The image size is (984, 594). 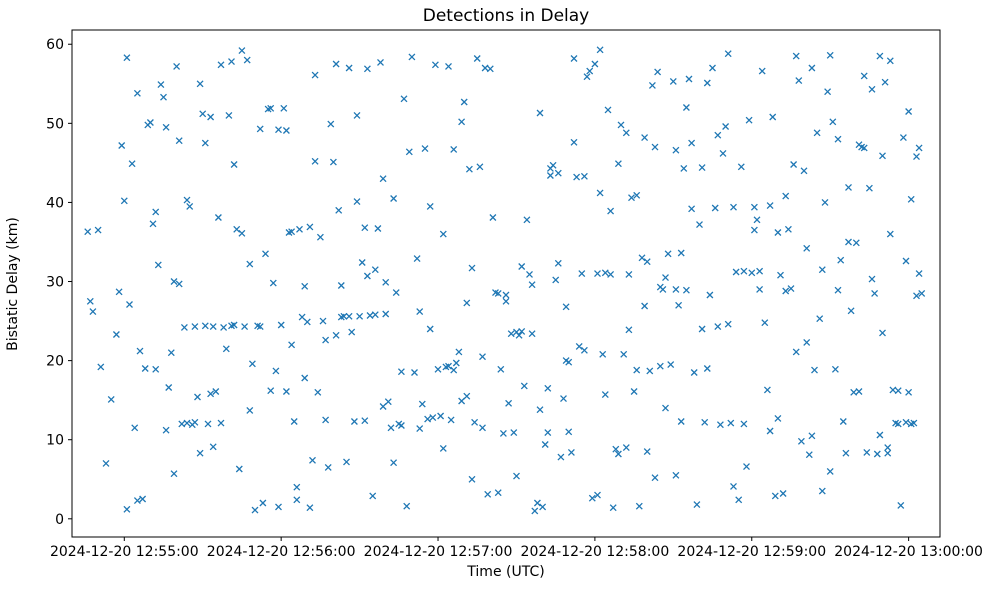 I want to click on y-tick-label: 40, so click(x=55, y=203).